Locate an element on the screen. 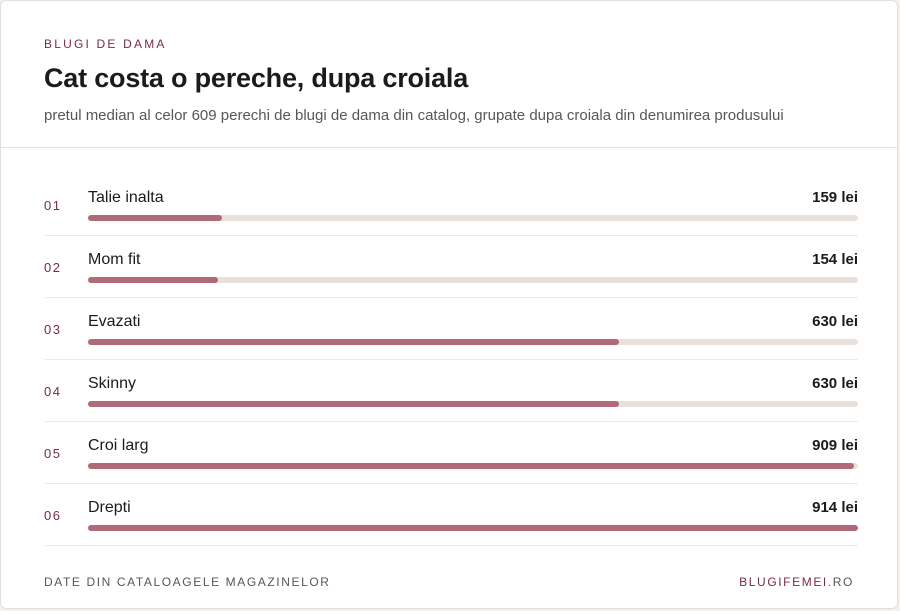  category-label: Evazati is located at coordinates (114, 321).